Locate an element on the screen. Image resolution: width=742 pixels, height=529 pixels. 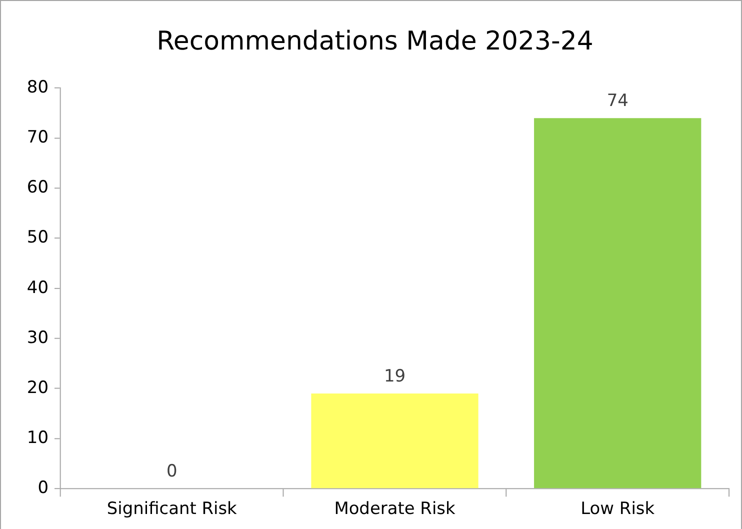
data-label: 74 is located at coordinates (617, 100).